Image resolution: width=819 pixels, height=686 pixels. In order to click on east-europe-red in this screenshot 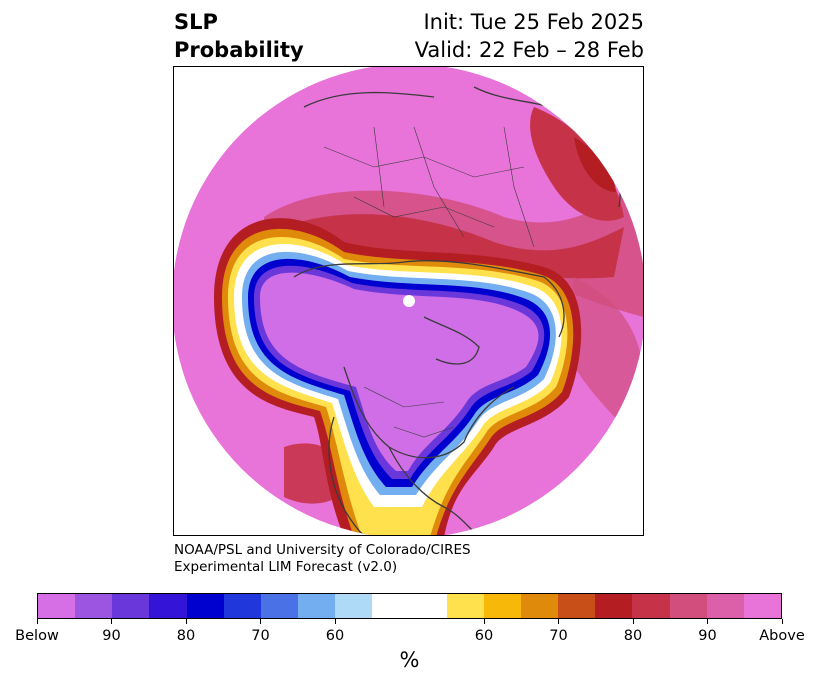, I will do `click(577, 164)`.